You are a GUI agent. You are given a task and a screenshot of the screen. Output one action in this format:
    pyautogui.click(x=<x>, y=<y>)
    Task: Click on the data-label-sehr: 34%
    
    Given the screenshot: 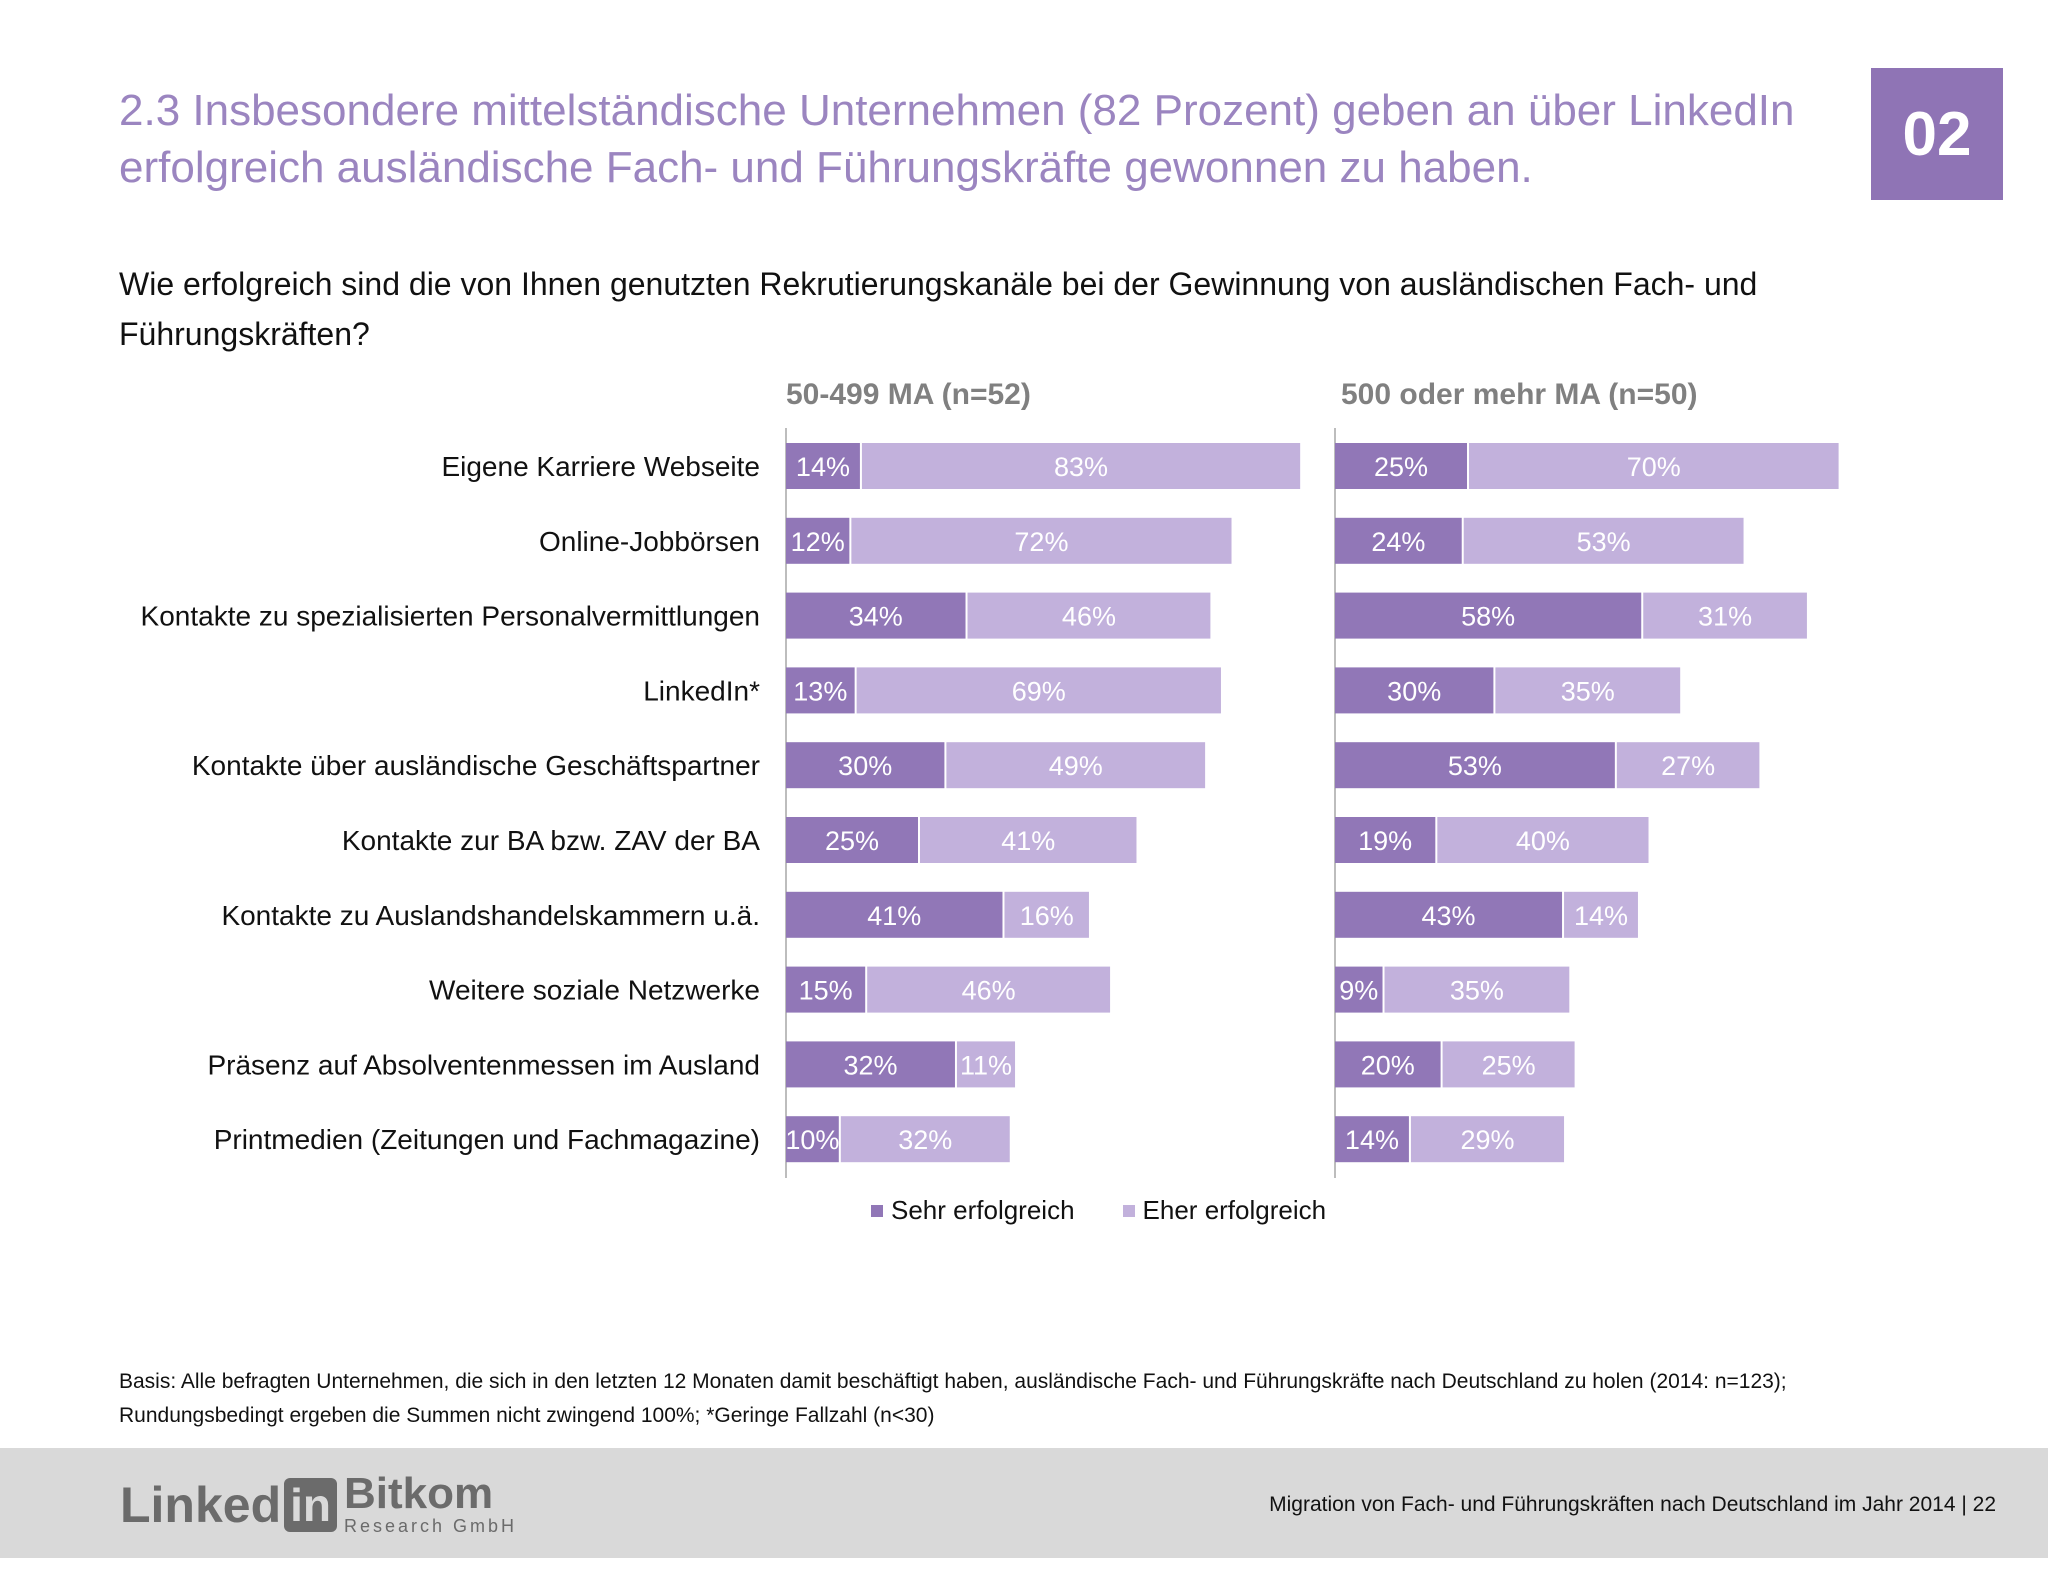 What is the action you would take?
    pyautogui.click(x=876, y=617)
    